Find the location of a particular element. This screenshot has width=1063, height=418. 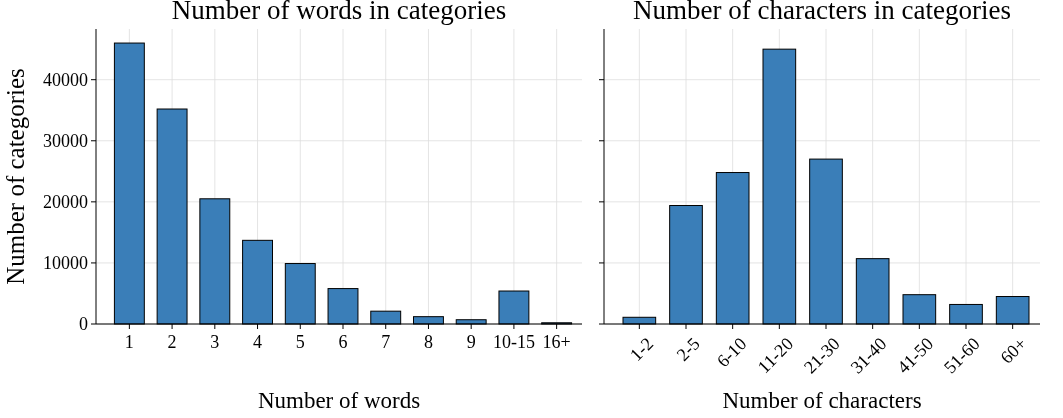

x-tick-label: 3 is located at coordinates (215, 342).